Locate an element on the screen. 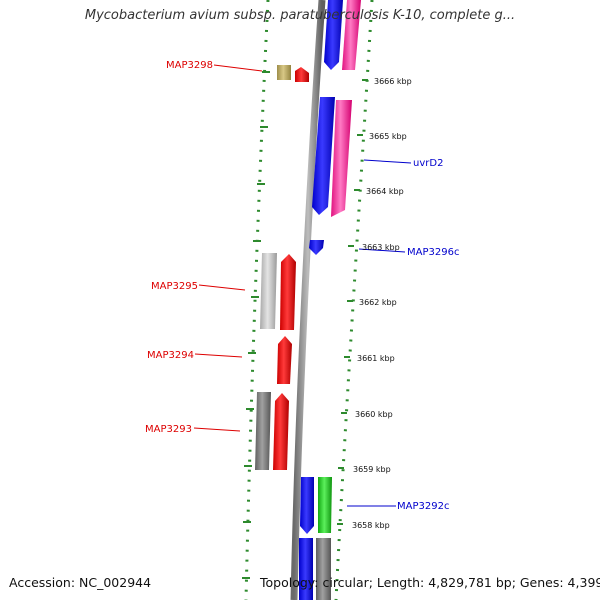 Image resolution: width=600 pixels, height=600 pixels. right-gene-labels: uvrD2 MAP3296c MAP3292c is located at coordinates (428, 335).